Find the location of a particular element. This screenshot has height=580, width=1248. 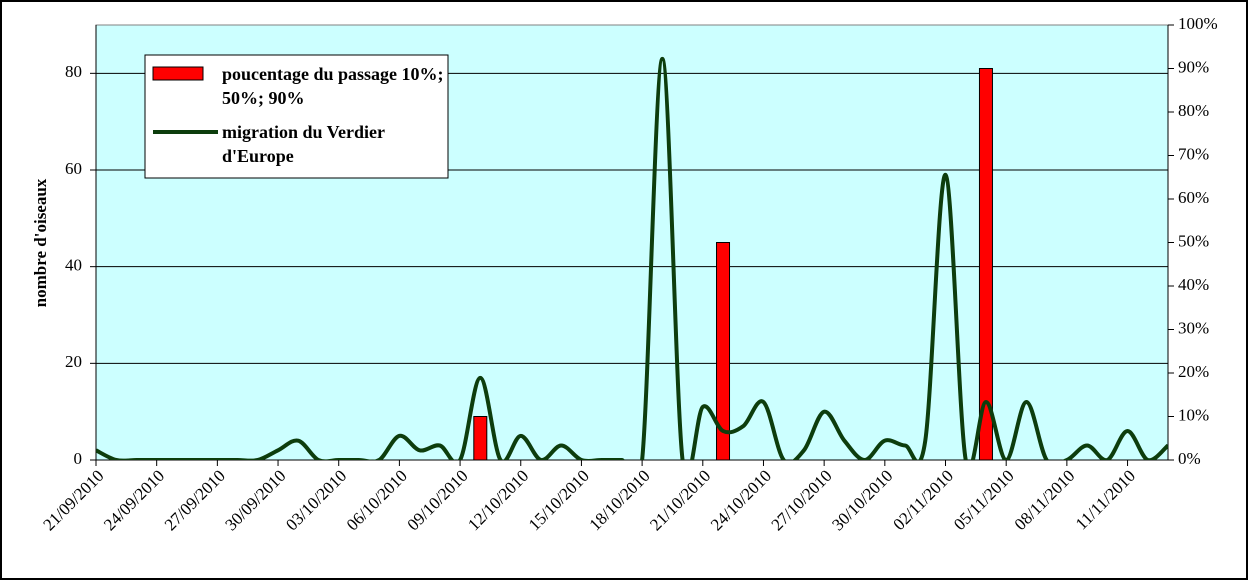

y-axis-label: nombre d'oiseaux is located at coordinates (40, 242).